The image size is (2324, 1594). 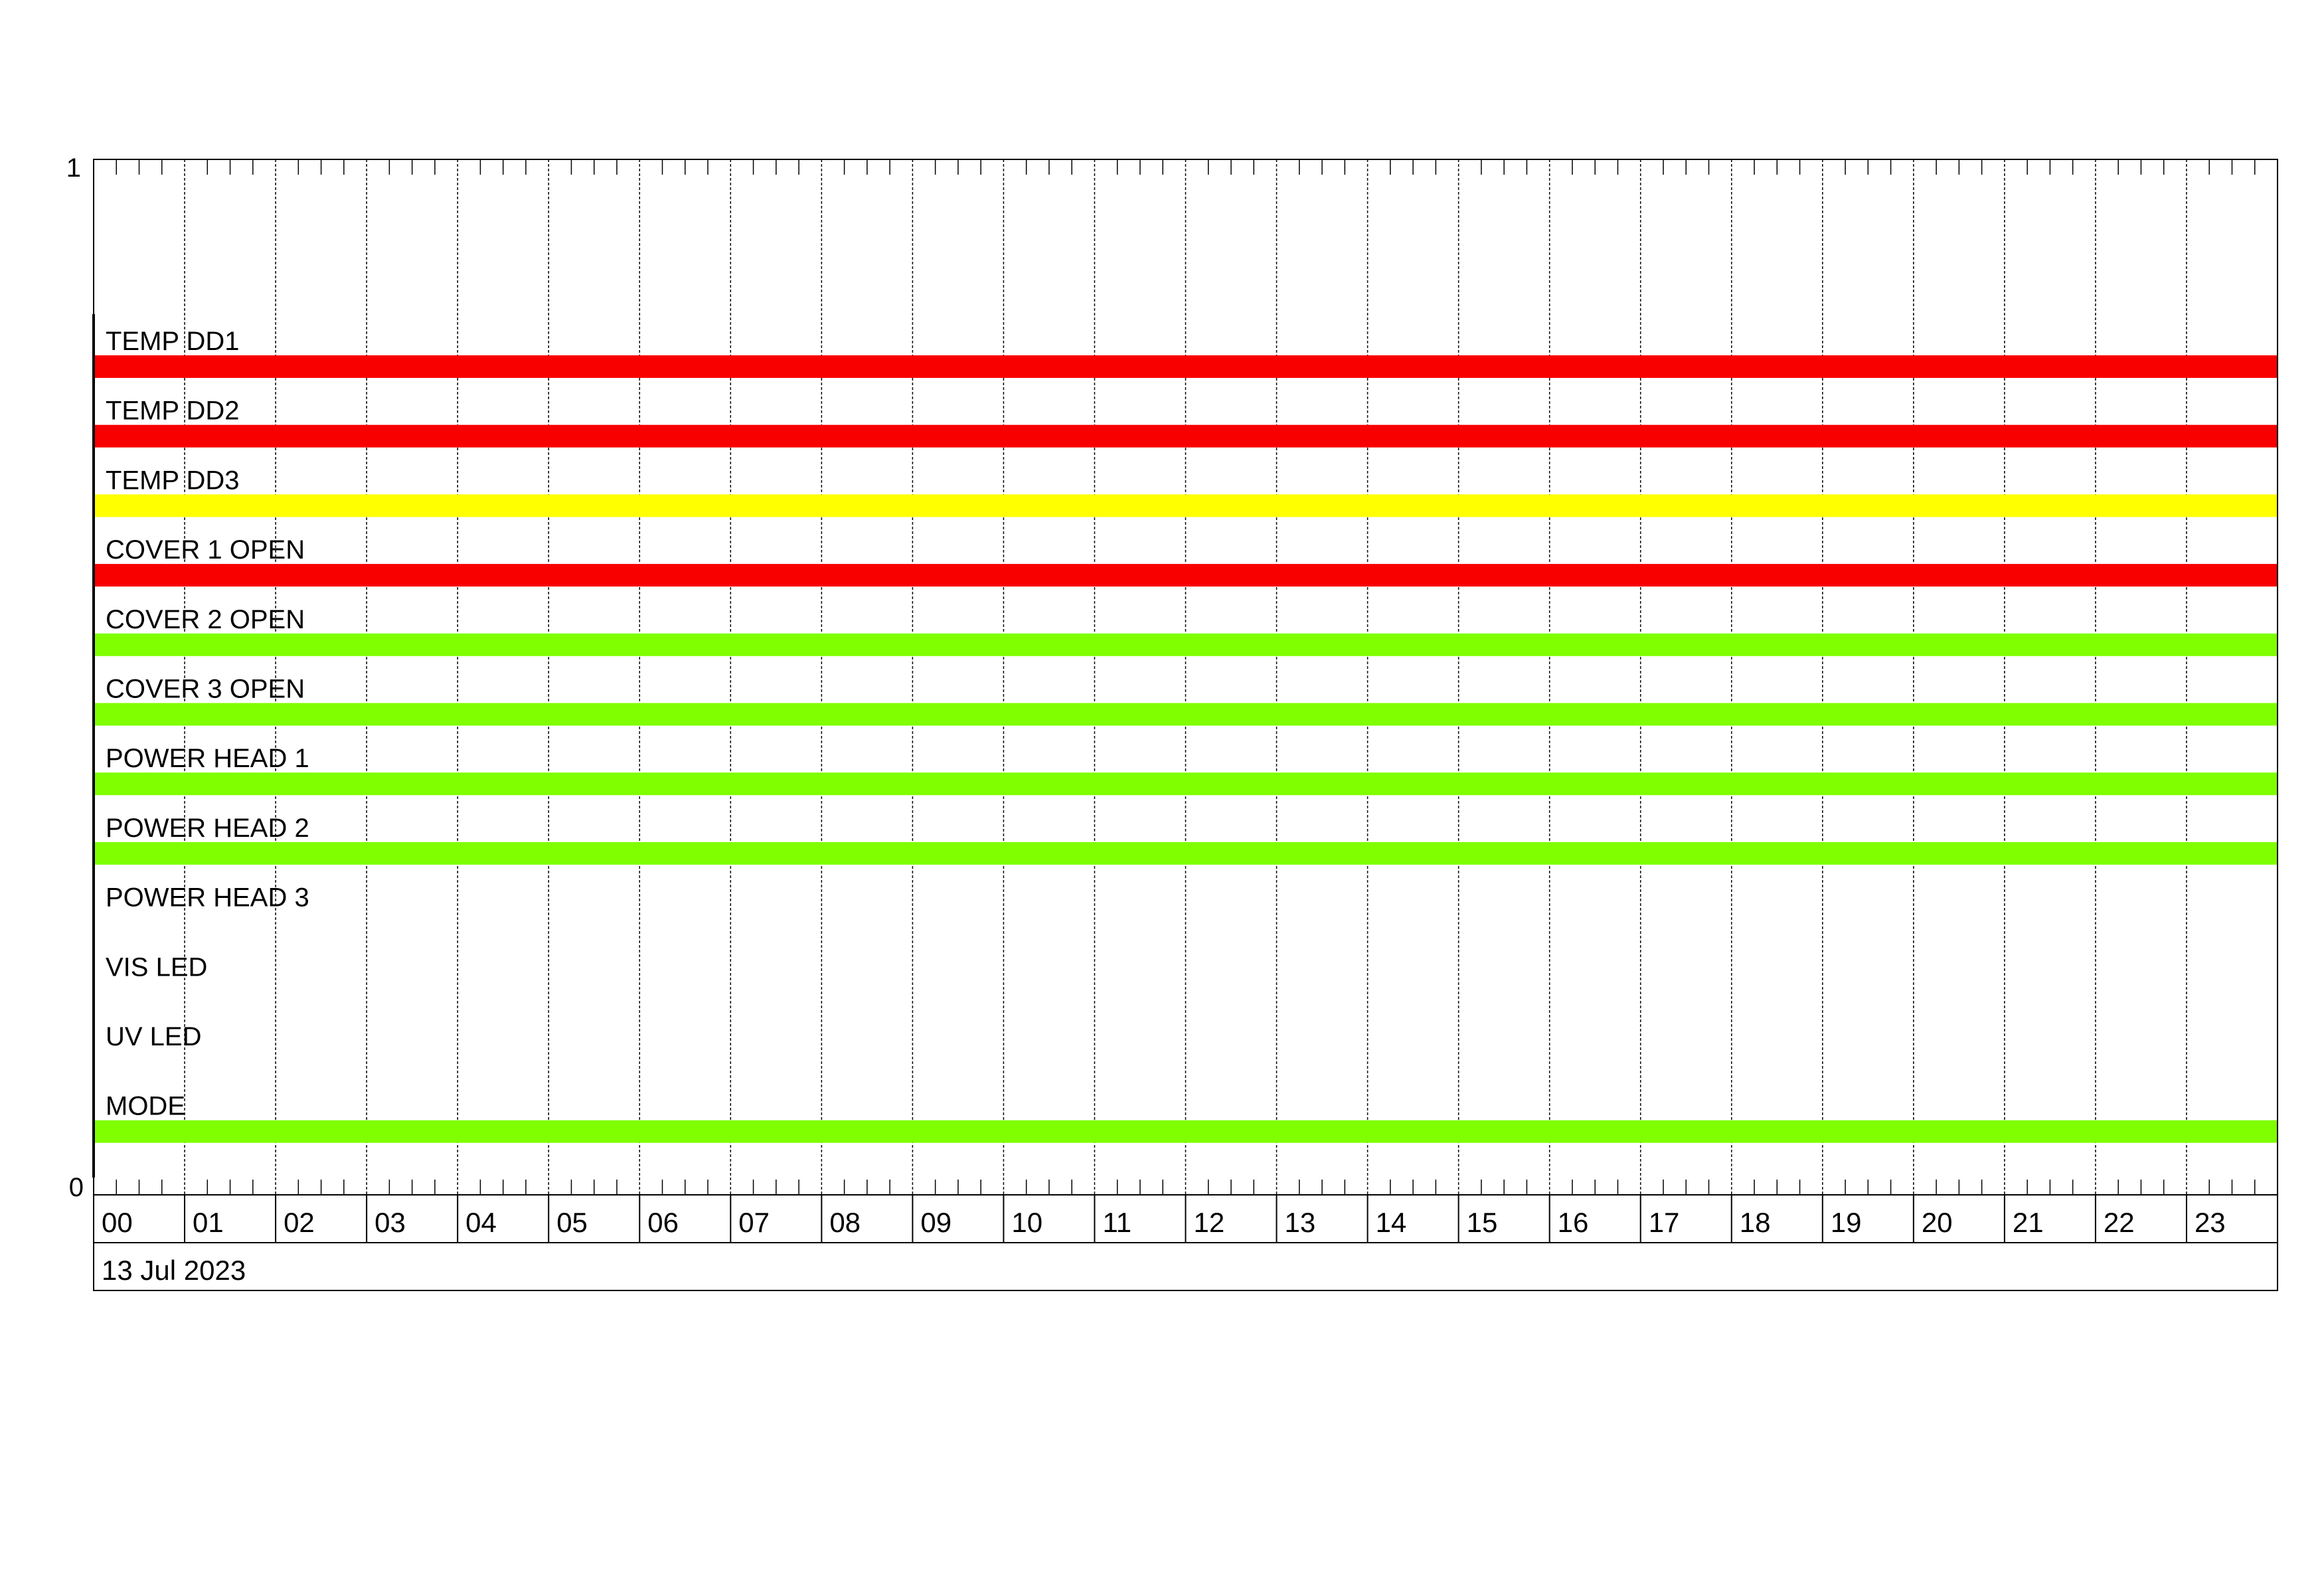 What do you see at coordinates (1756, 1222) in the screenshot?
I see `x-tick-label: 18` at bounding box center [1756, 1222].